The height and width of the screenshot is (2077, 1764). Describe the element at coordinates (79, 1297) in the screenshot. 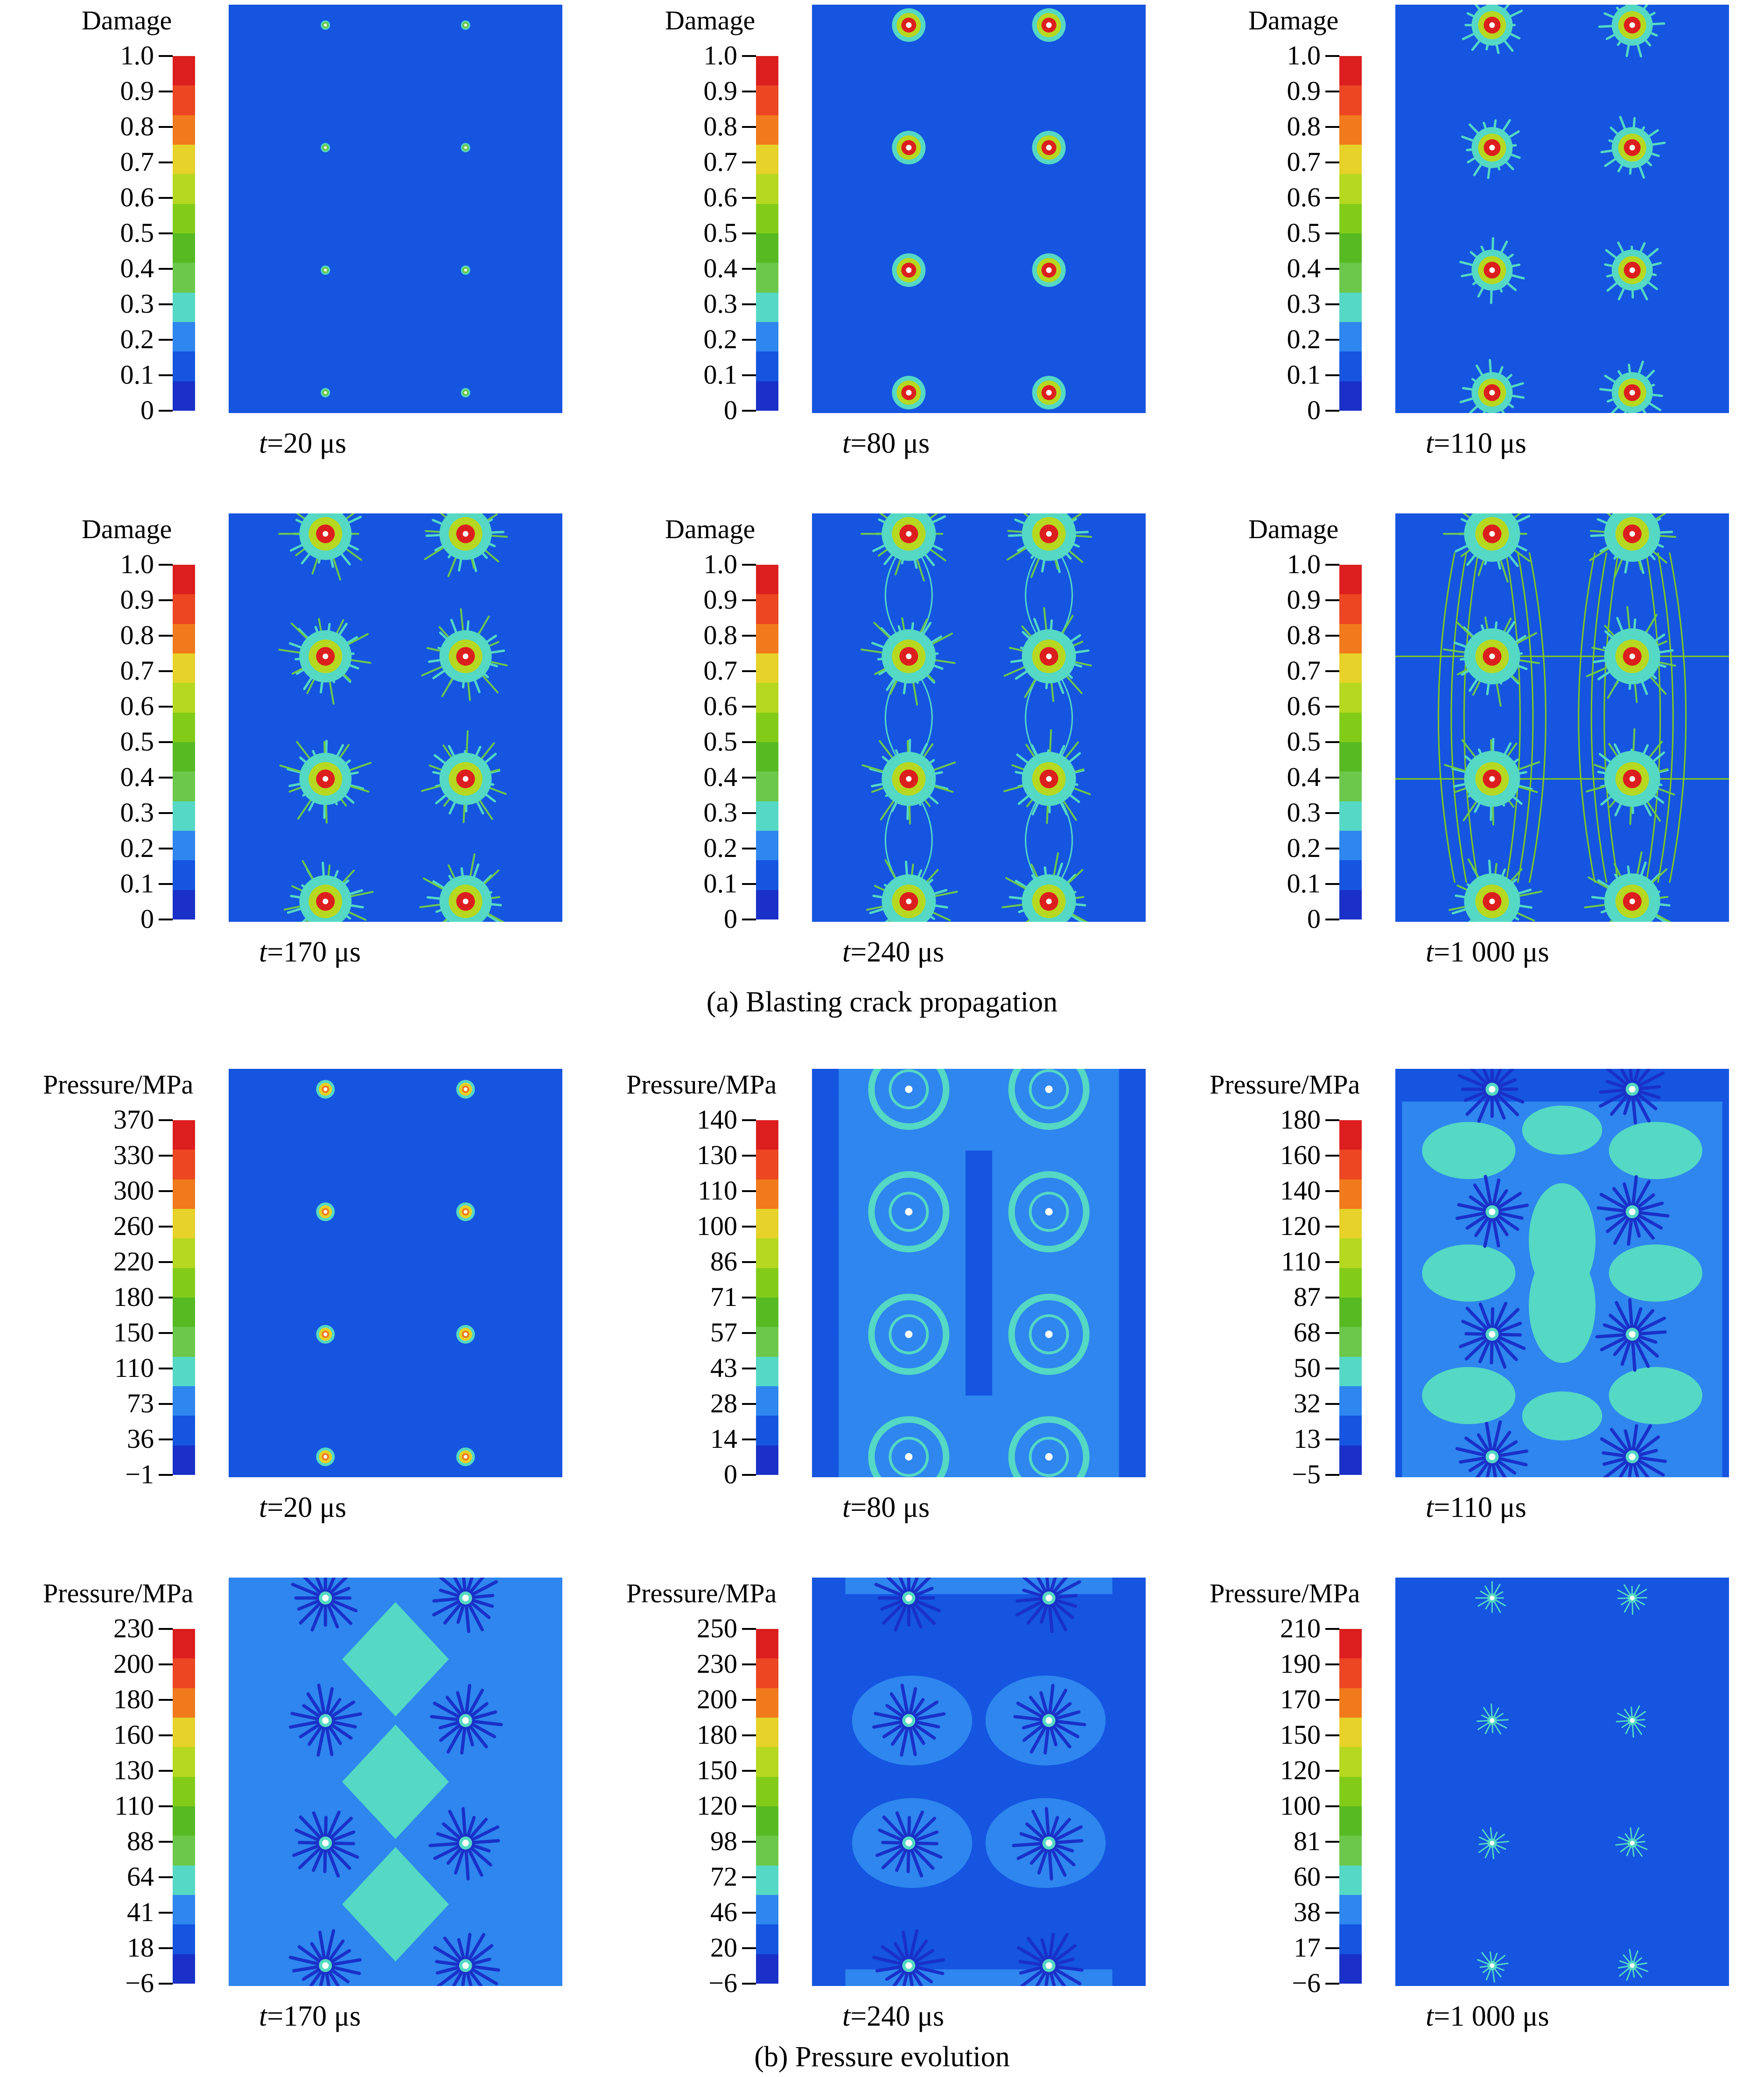

I see `colorbar-tick-label: 180` at that location.